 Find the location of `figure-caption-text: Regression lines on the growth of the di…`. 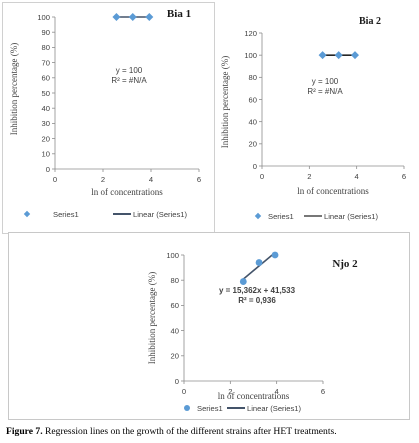

figure-caption-text: Regression lines on the growth of the di… is located at coordinates (189, 431).